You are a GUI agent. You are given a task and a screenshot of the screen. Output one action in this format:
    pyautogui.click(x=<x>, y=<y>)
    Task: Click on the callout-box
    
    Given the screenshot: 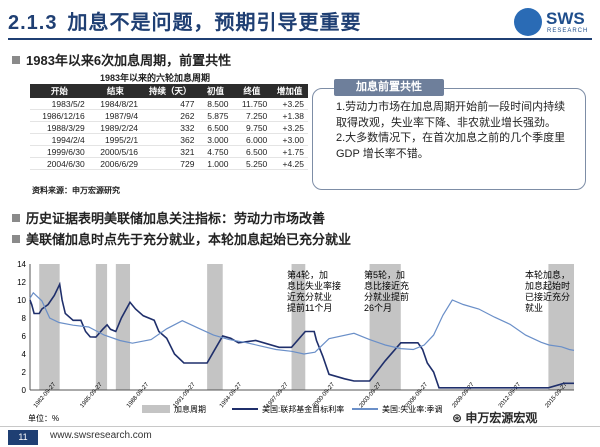 What is the action you would take?
    pyautogui.click(x=449, y=139)
    